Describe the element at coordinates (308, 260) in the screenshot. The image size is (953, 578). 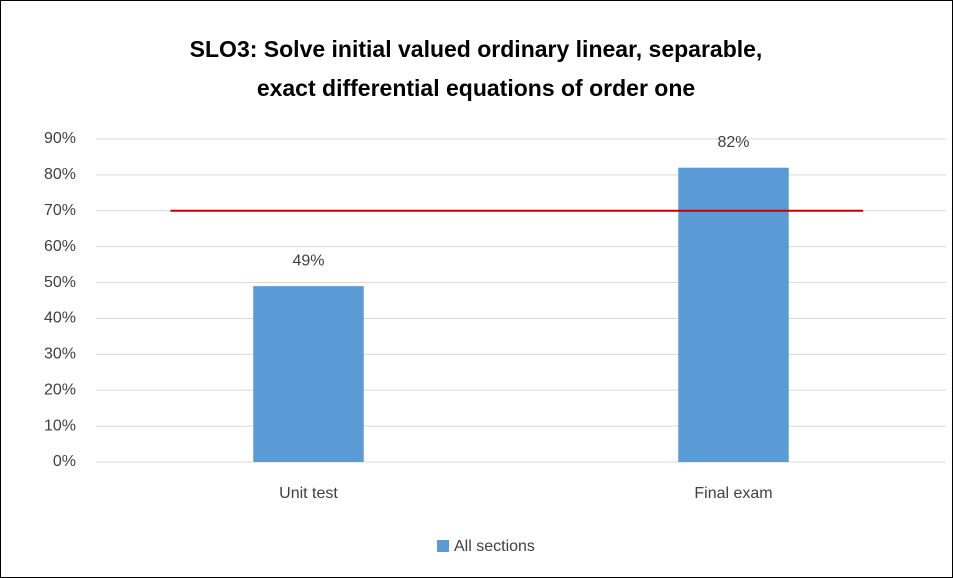
I see `data-label: 49%` at that location.